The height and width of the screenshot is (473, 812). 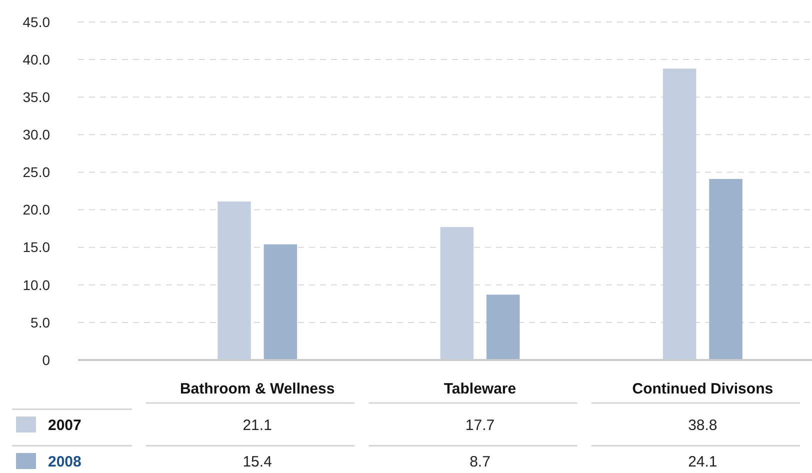 I want to click on x-tick-label: Tableware, so click(x=480, y=389).